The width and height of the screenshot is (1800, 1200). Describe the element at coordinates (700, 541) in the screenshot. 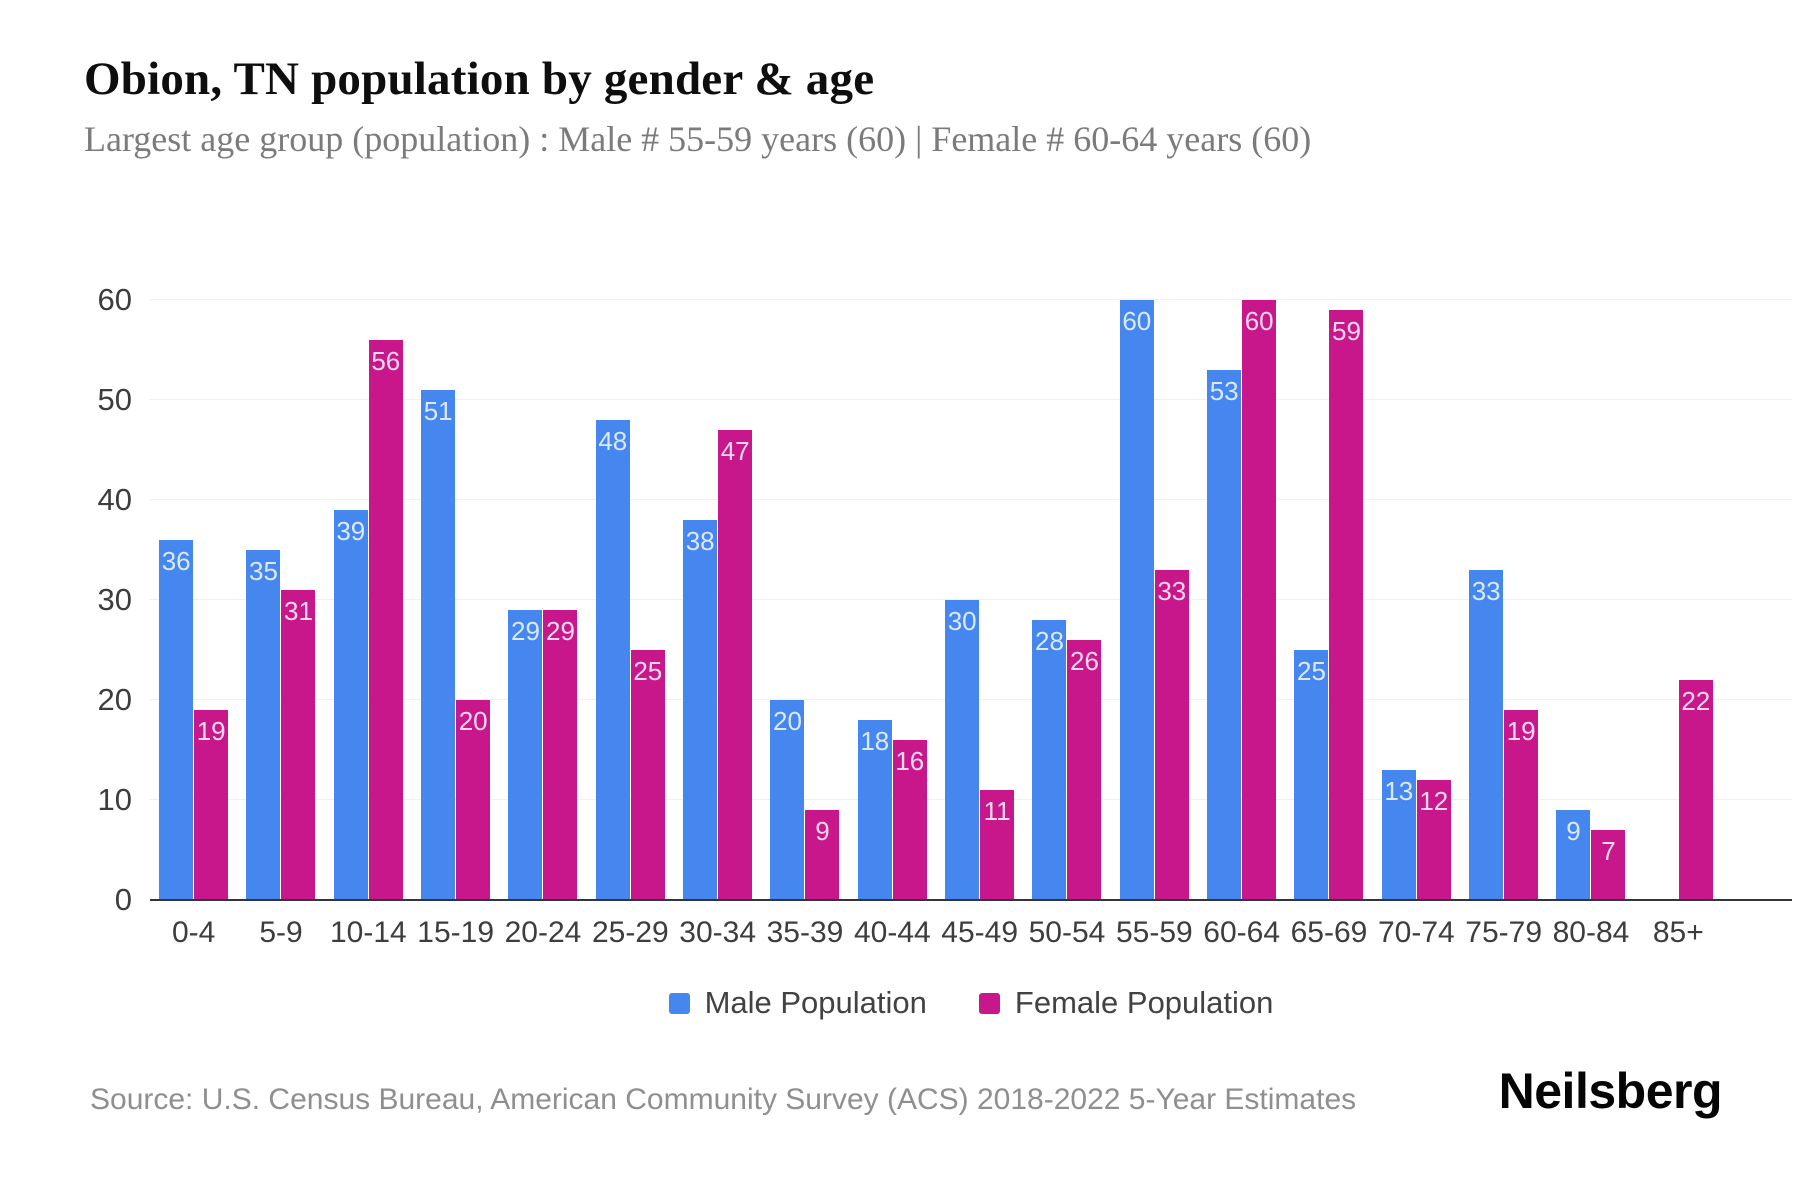

I see `bar-value-label: 38` at that location.